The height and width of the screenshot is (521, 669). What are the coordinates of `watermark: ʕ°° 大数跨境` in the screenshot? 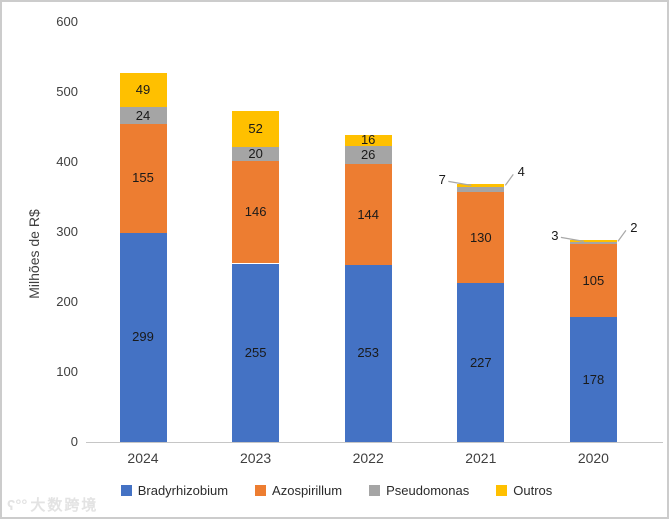 It's located at (52, 504).